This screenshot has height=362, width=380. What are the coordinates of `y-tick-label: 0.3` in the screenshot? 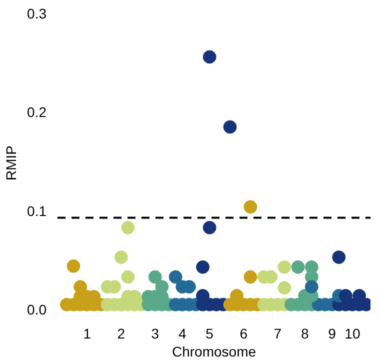 It's located at (37, 14).